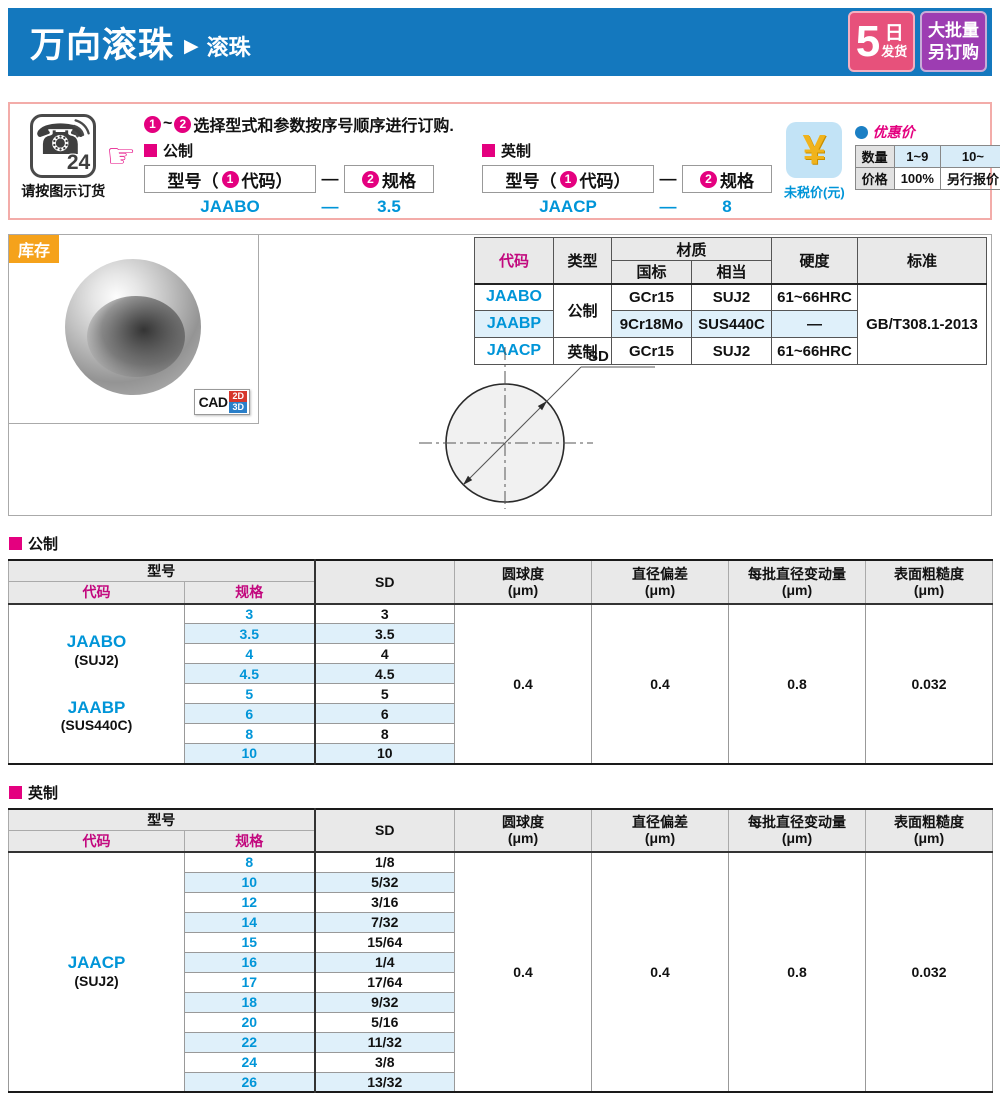 The height and width of the screenshot is (1094, 1000). What do you see at coordinates (814, 324) in the screenshot?
I see `material-hardness: —` at bounding box center [814, 324].